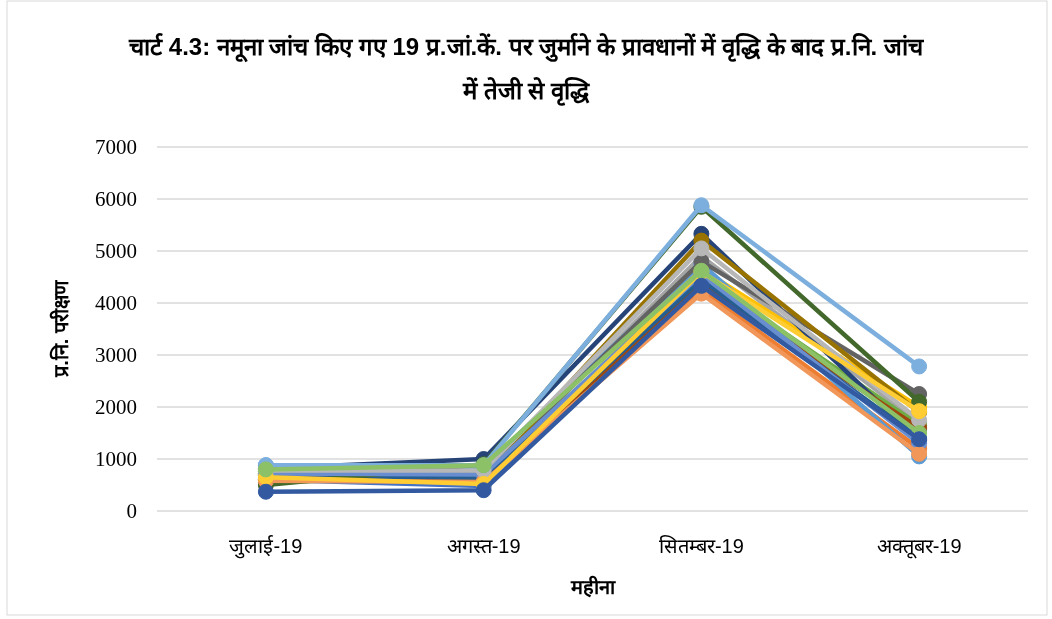  I want to click on y-tick-label: 2000, so click(116, 407).